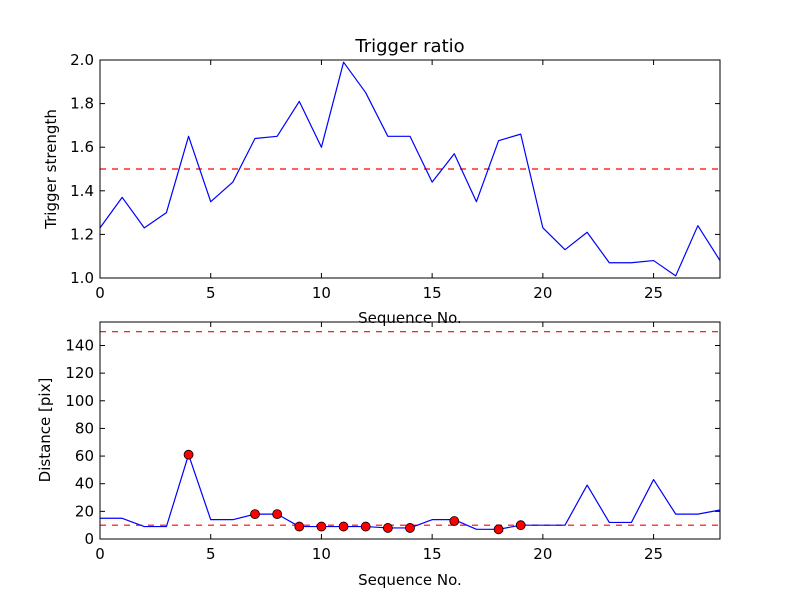 Image resolution: width=800 pixels, height=600 pixels. What do you see at coordinates (82, 104) in the screenshot?
I see `y-tick-label: 1.8` at bounding box center [82, 104].